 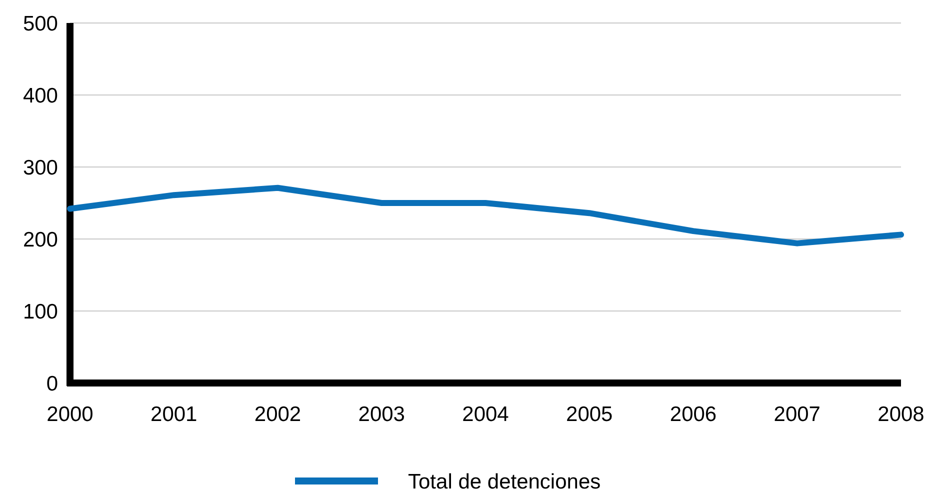 What do you see at coordinates (52, 384) in the screenshot?
I see `y-tick-label: 0` at bounding box center [52, 384].